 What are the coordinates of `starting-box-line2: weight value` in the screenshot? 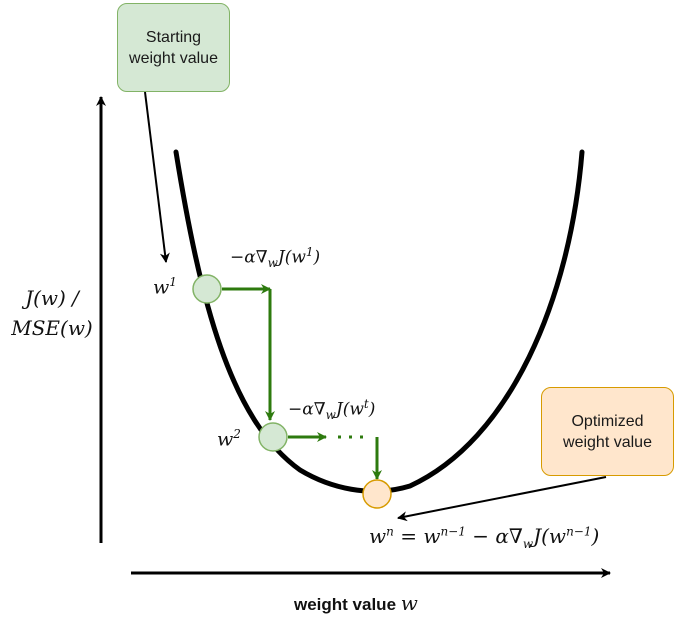 It's located at (173, 58).